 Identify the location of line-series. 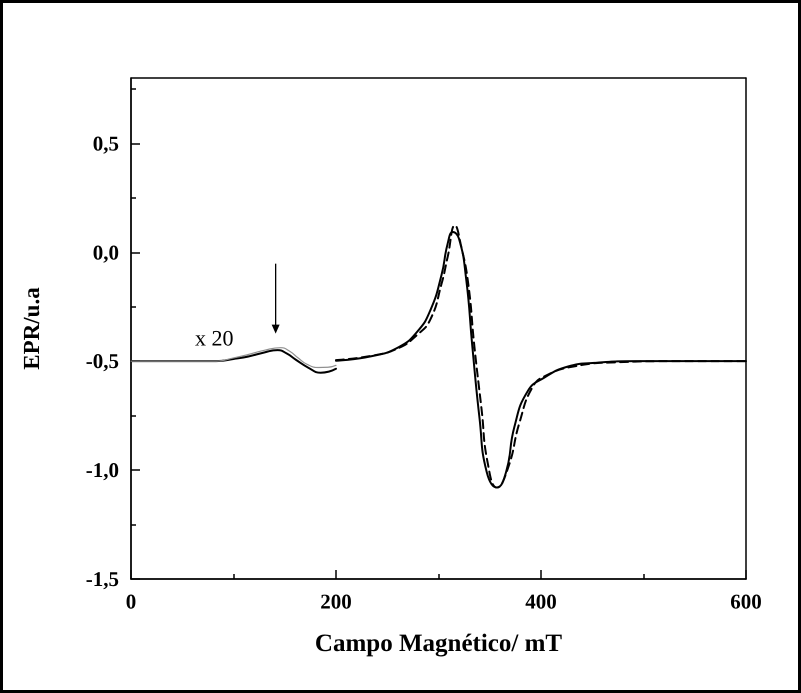
(233, 357).